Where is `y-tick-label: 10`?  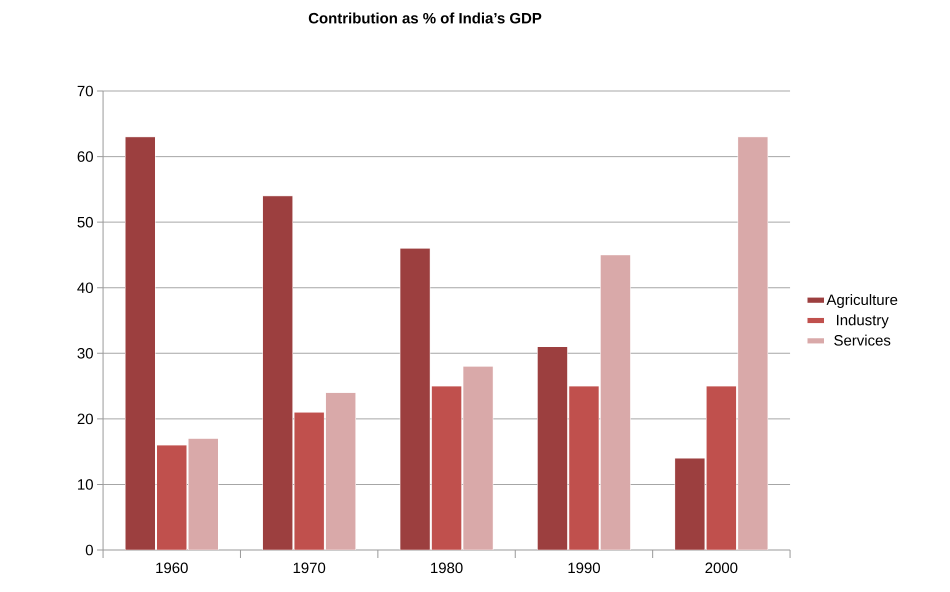 y-tick-label: 10 is located at coordinates (85, 484).